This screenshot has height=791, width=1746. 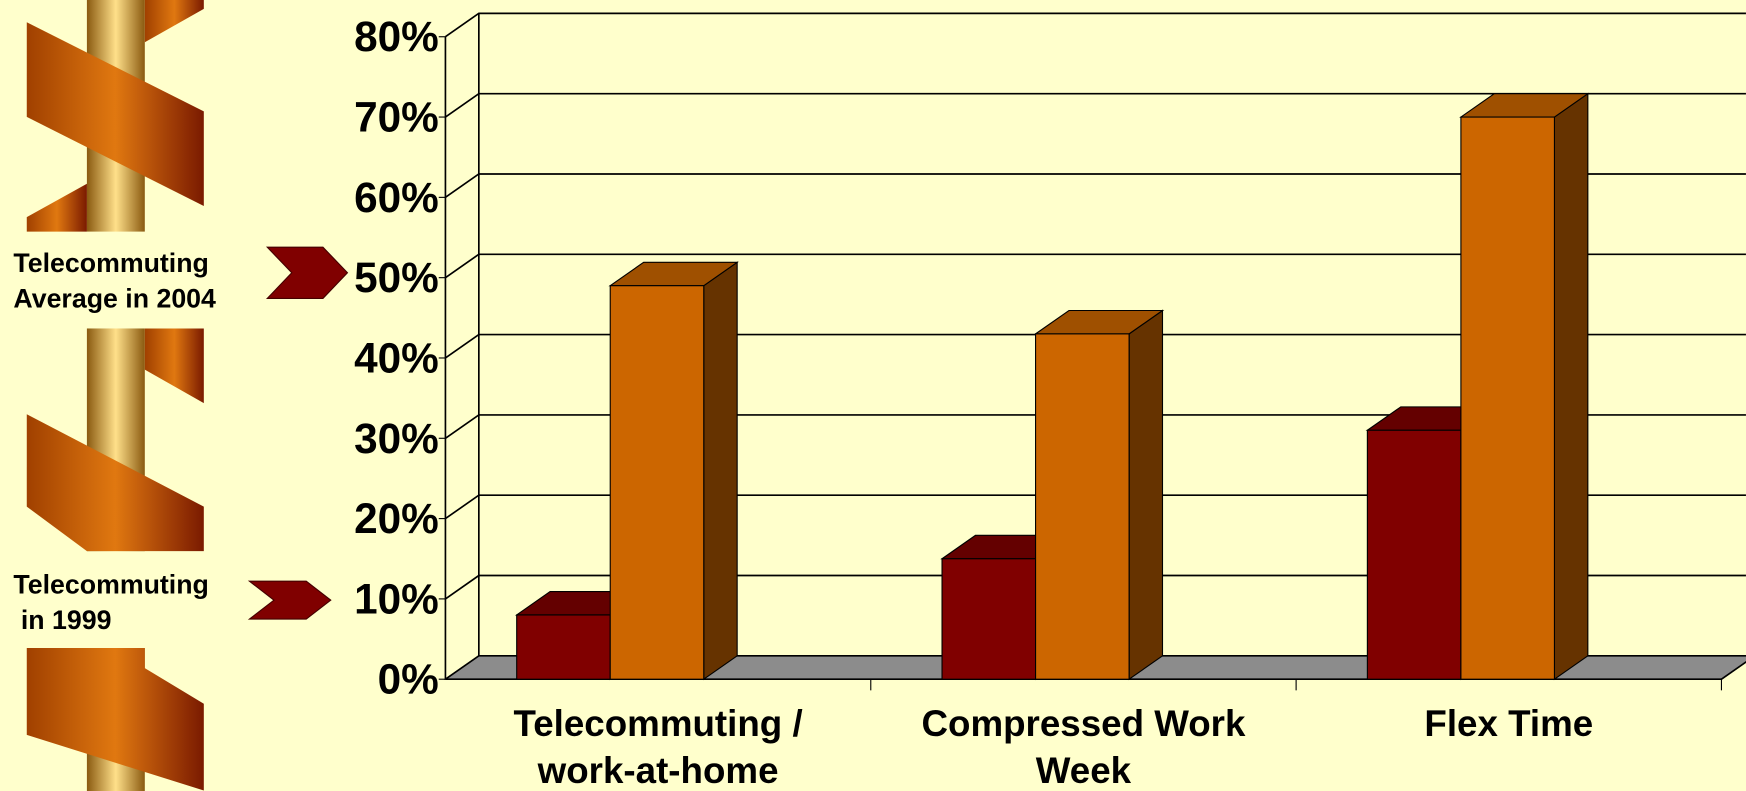 What do you see at coordinates (114, 299) in the screenshot?
I see `annotation-line: Average in 2004` at bounding box center [114, 299].